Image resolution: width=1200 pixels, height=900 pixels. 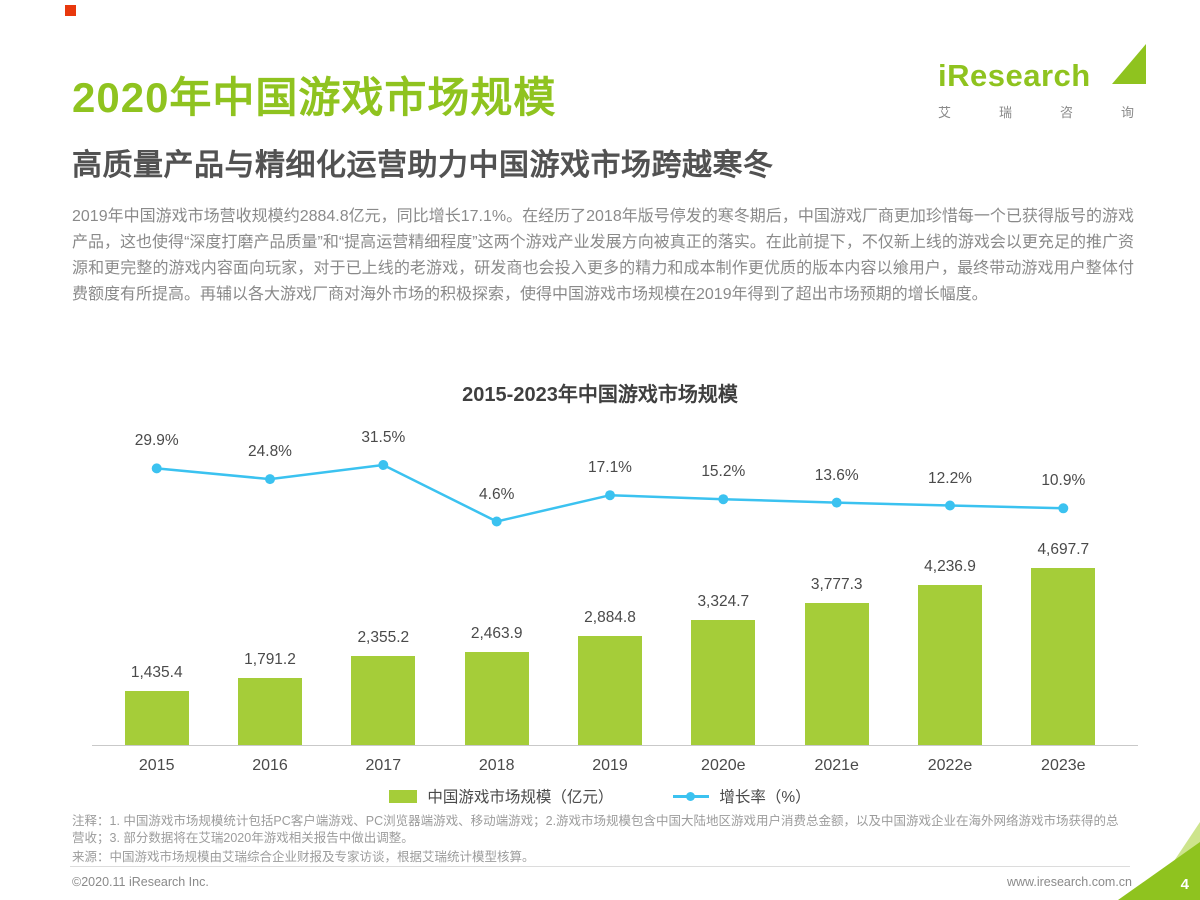 I want to click on growth-label-2017: 31.5%, so click(x=383, y=437).